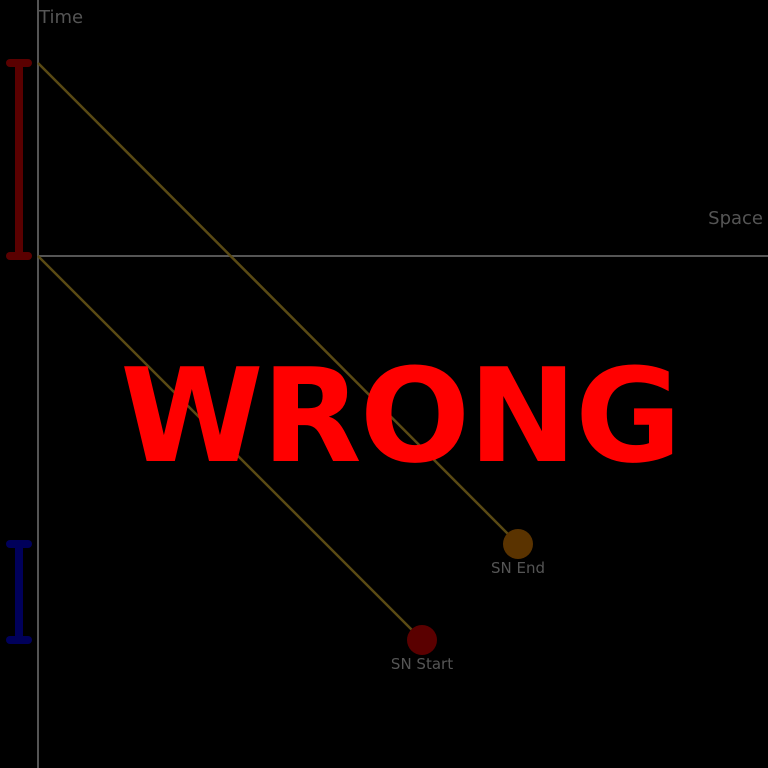  I want to click on sn-end-event, so click(518, 544).